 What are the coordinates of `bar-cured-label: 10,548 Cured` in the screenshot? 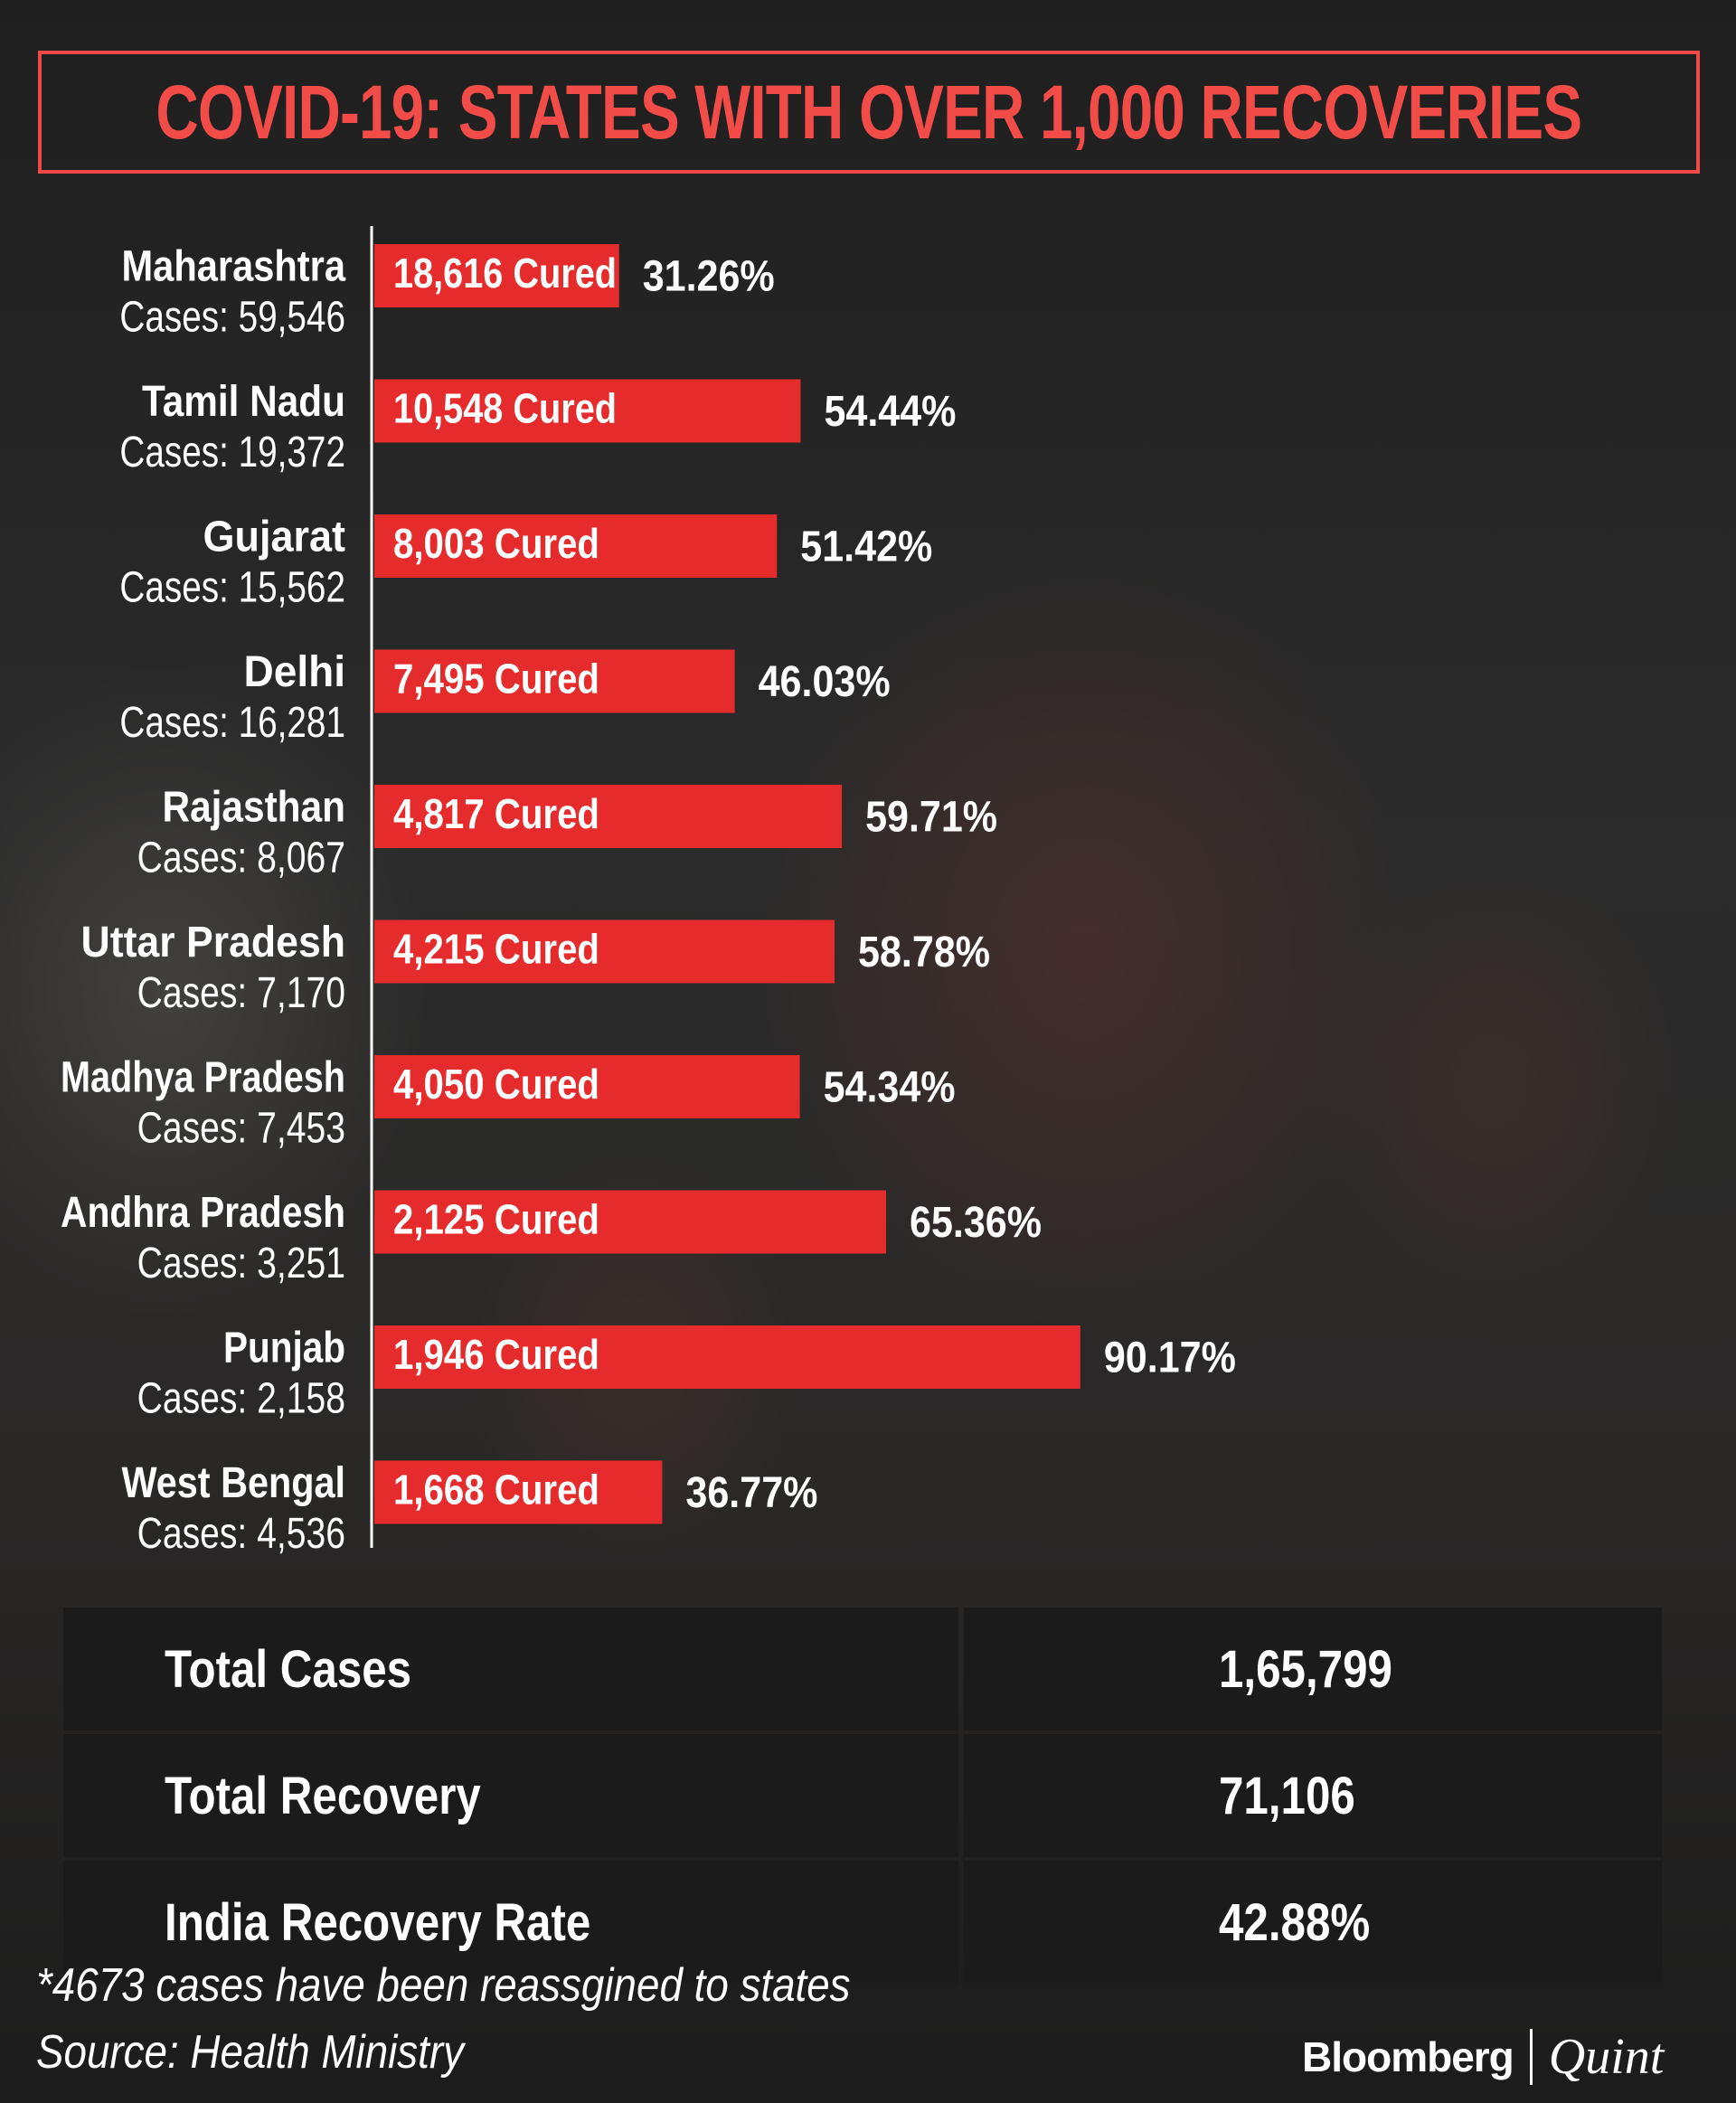 It's located at (505, 408).